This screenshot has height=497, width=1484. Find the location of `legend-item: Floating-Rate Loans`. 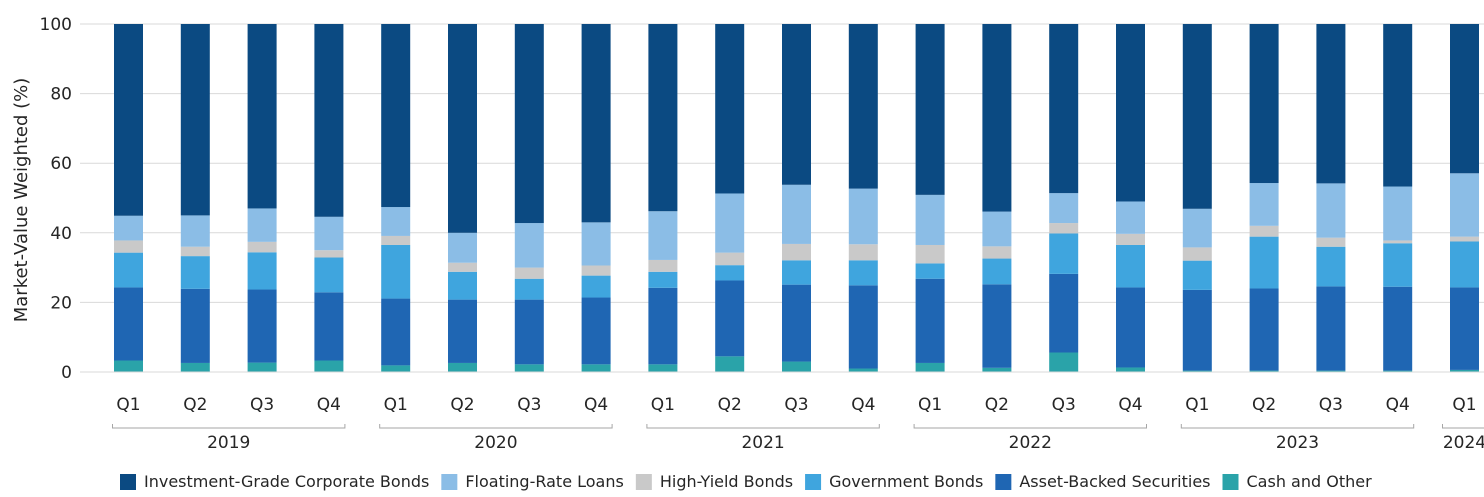

legend-item: Floating-Rate Loans is located at coordinates (532, 481).